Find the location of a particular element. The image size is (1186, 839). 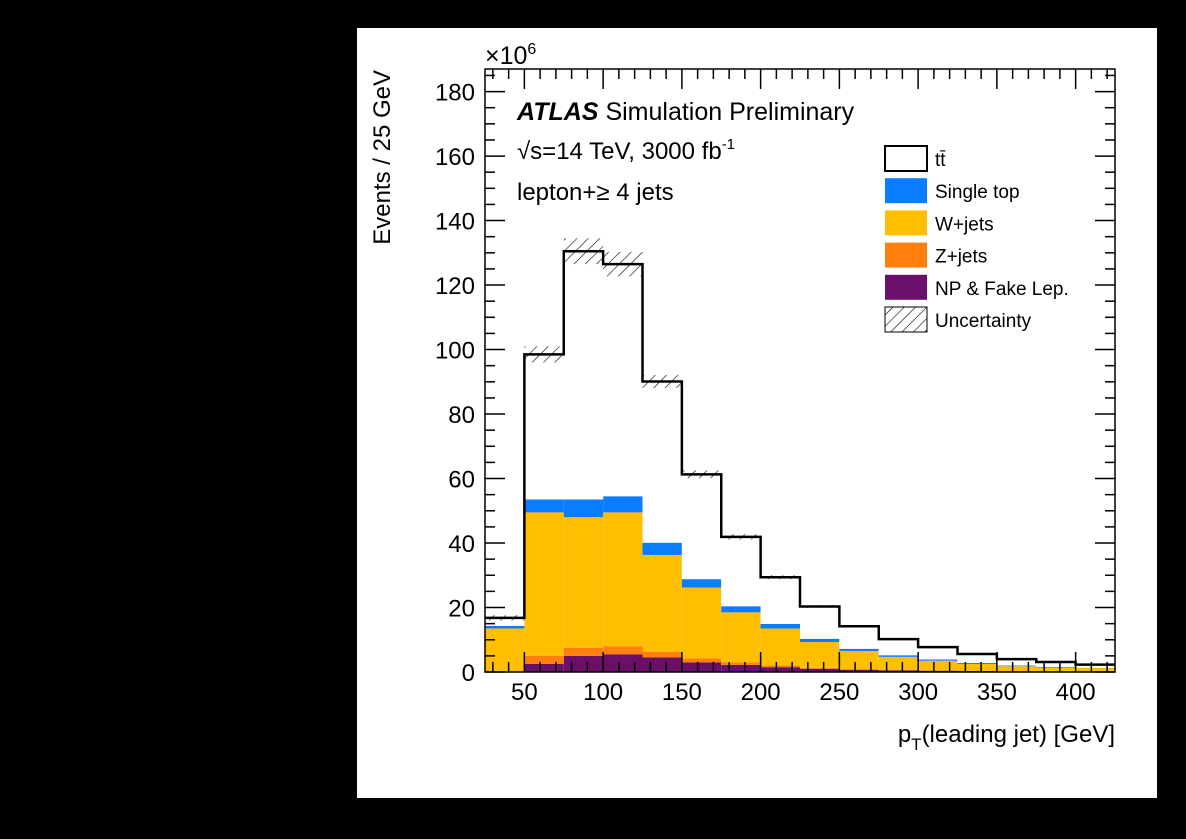

legend-swatch-np-fake-lep is located at coordinates (906, 287).